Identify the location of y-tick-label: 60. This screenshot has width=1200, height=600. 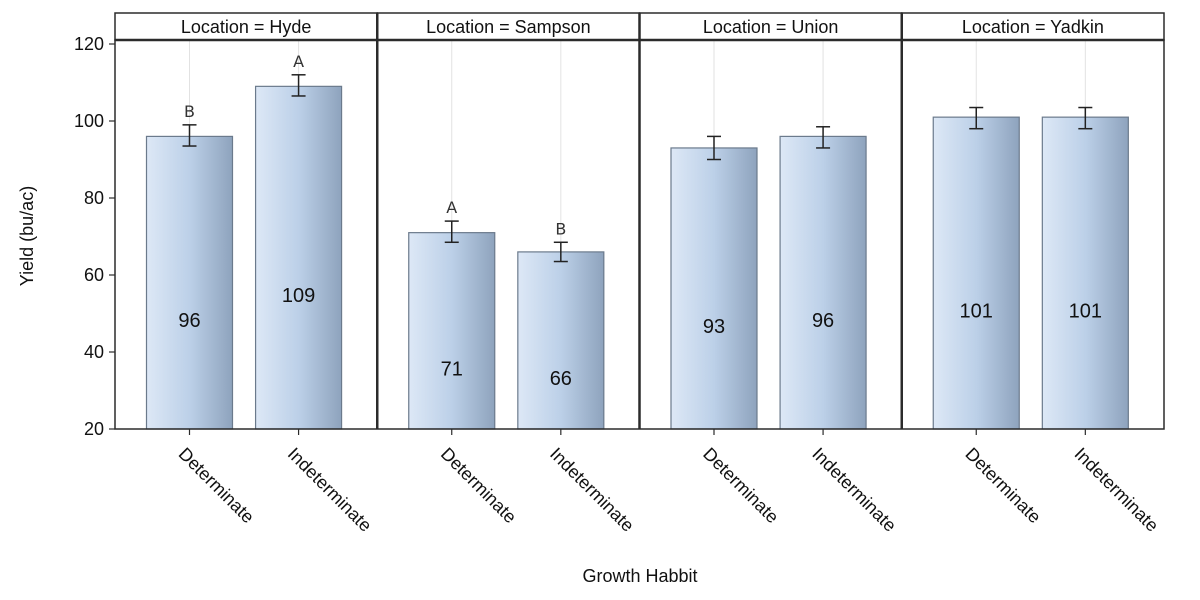
(94, 275).